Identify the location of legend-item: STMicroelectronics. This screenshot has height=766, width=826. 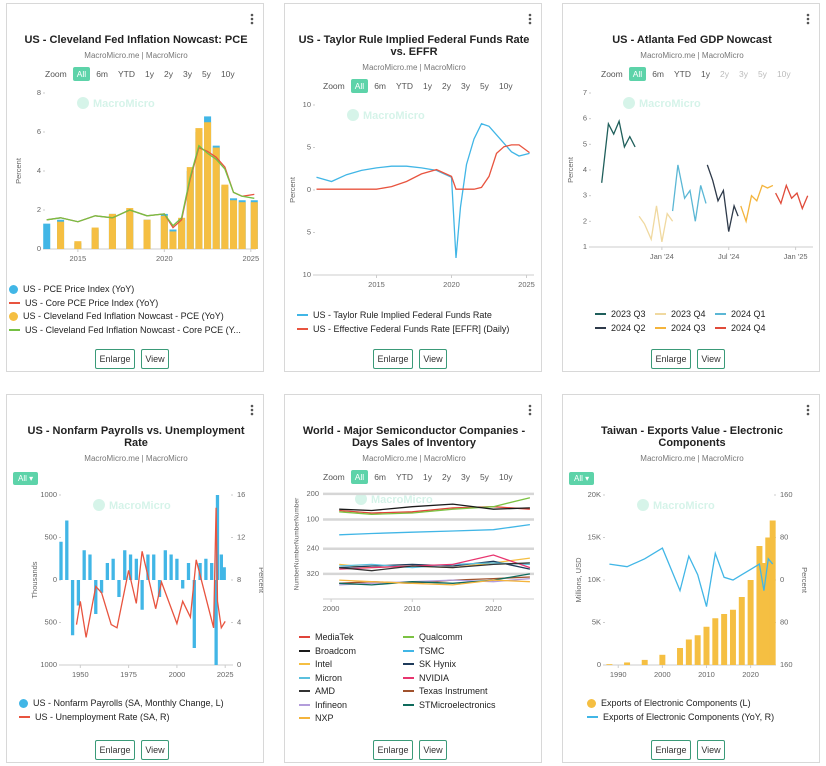
(449, 705).